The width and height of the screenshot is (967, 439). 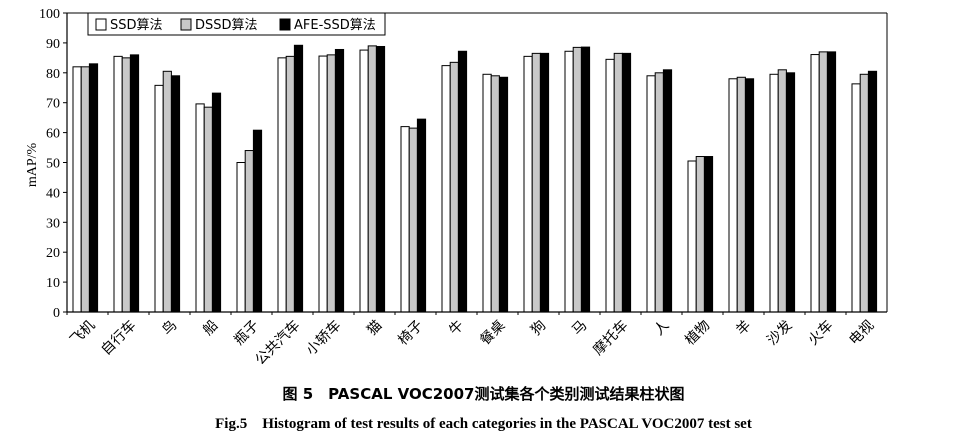 I want to click on y-tick-label: 100, so click(x=49, y=14).